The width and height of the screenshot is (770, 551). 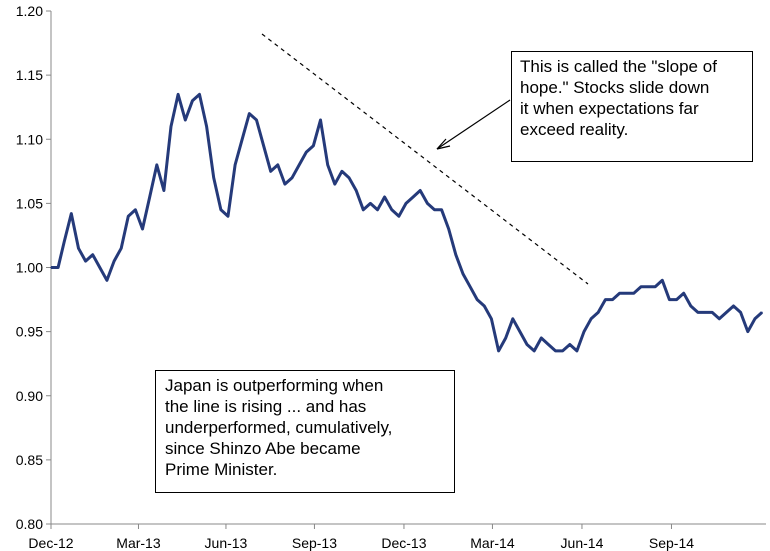 I want to click on x-tick-label: Sep-13, so click(x=314, y=543).